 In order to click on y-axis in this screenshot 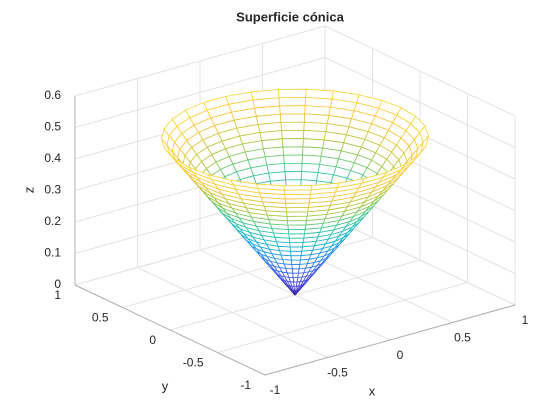, I will do `click(170, 330)`.